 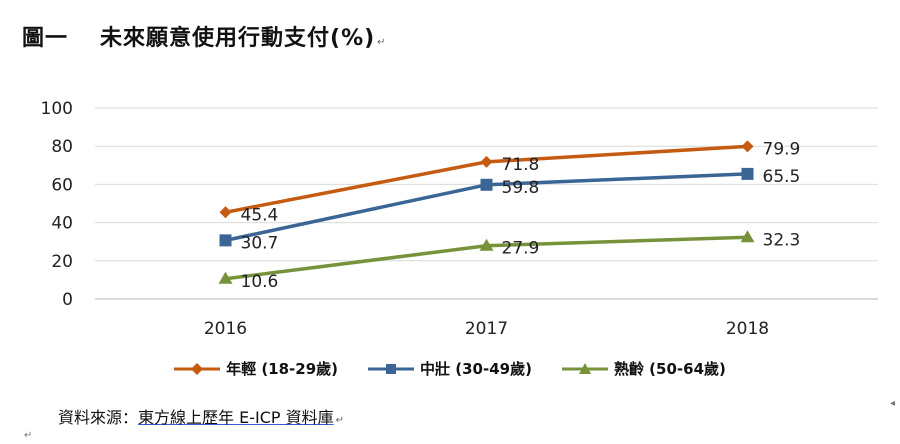 What do you see at coordinates (584, 368) in the screenshot?
I see `legend-triangle-icon` at bounding box center [584, 368].